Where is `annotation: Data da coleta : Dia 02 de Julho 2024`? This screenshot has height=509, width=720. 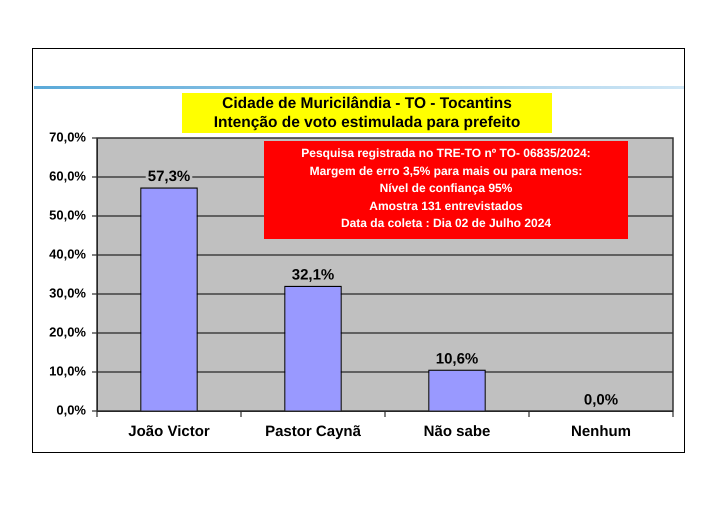 annotation: Data da coleta : Dia 02 de Julho 2024 is located at coordinates (446, 223).